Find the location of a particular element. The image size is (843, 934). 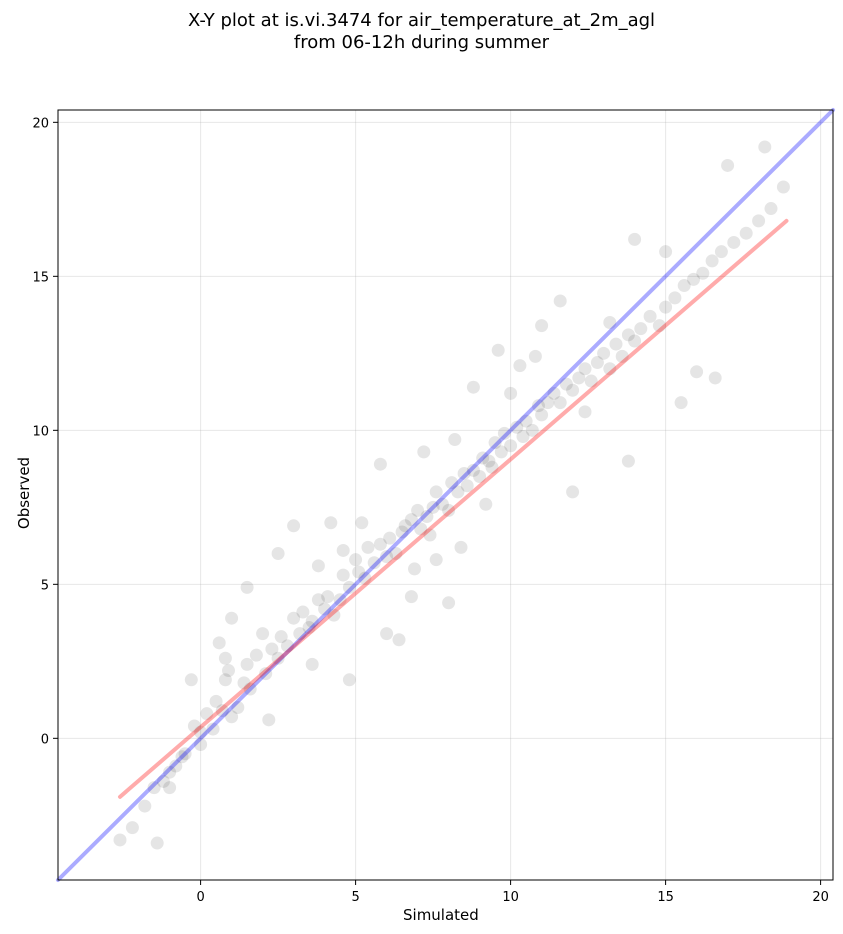

x-axis-label: Simulated is located at coordinates (441, 915).